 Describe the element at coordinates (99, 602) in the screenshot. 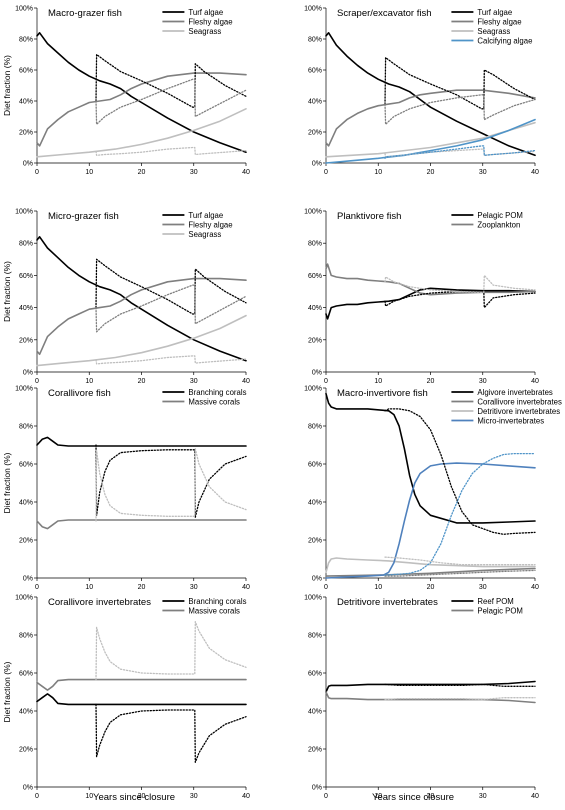

I see `chart-title: Corallivore invertebrates` at that location.